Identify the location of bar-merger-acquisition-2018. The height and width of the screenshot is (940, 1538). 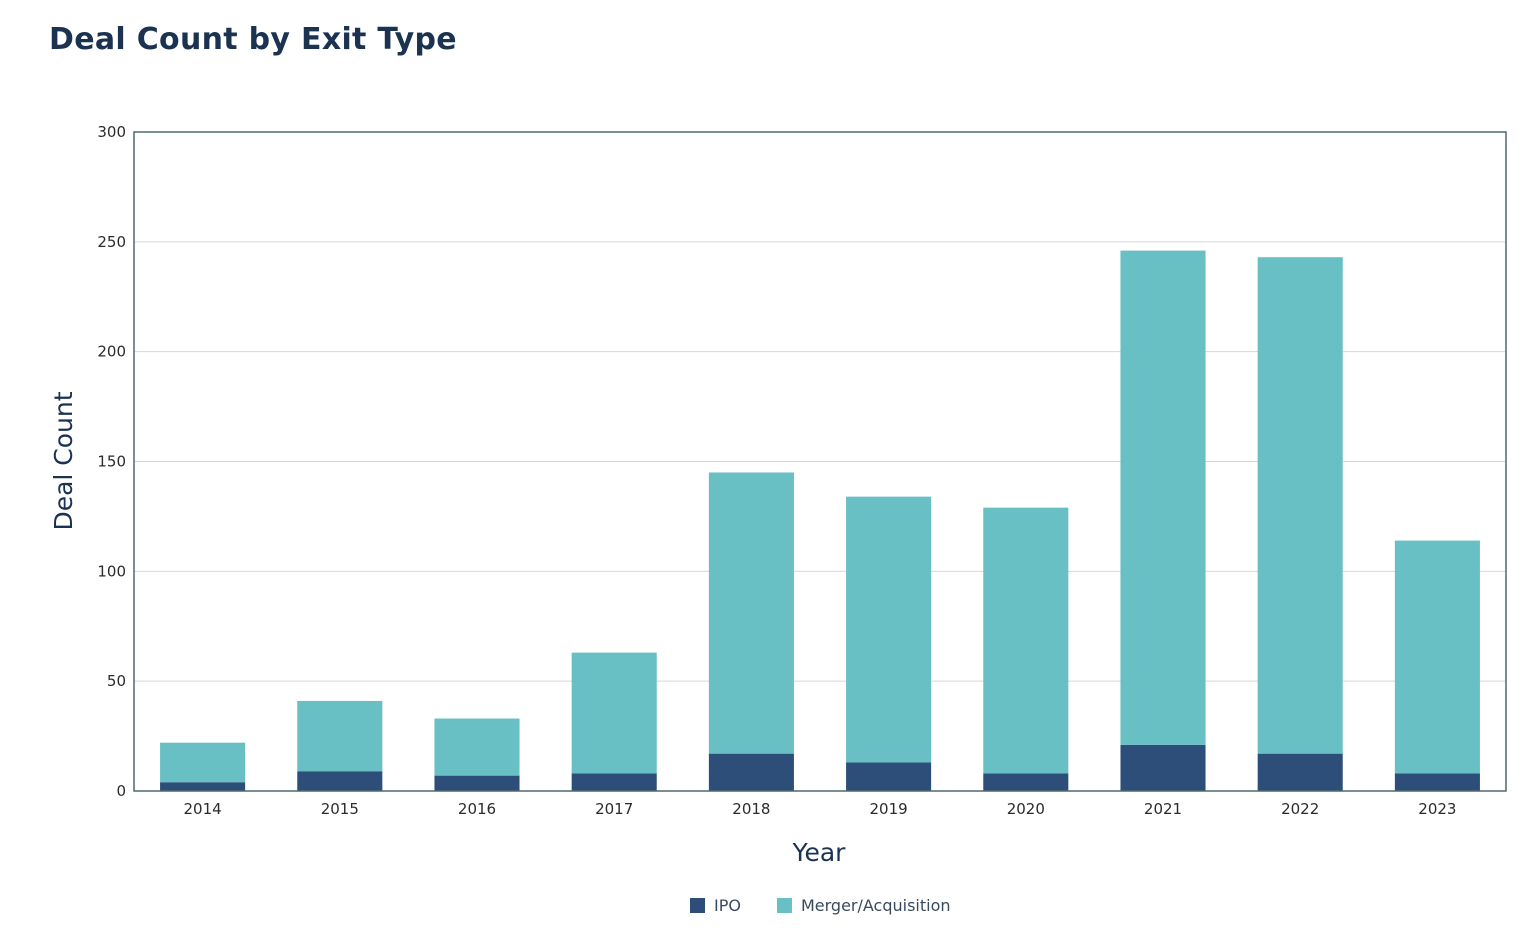
(751, 613).